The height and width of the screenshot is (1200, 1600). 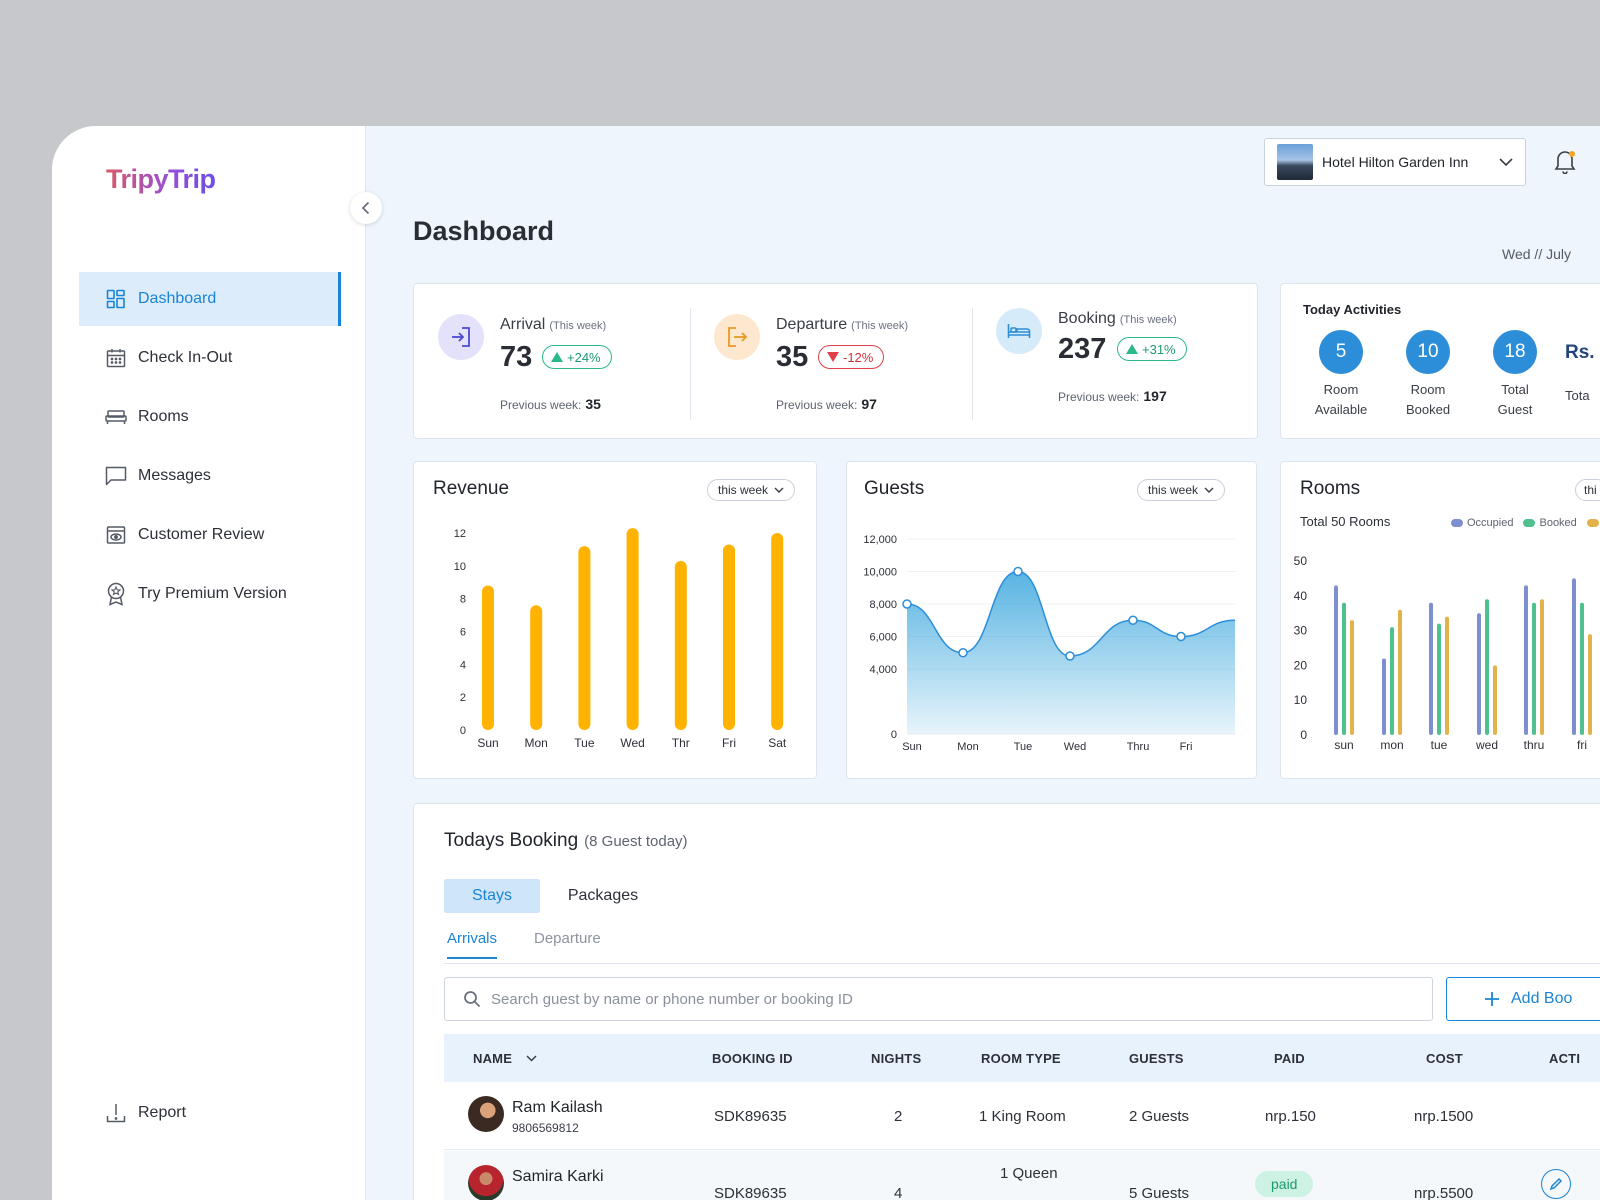 What do you see at coordinates (681, 743) in the screenshot?
I see `x-tick-label: Thr` at bounding box center [681, 743].